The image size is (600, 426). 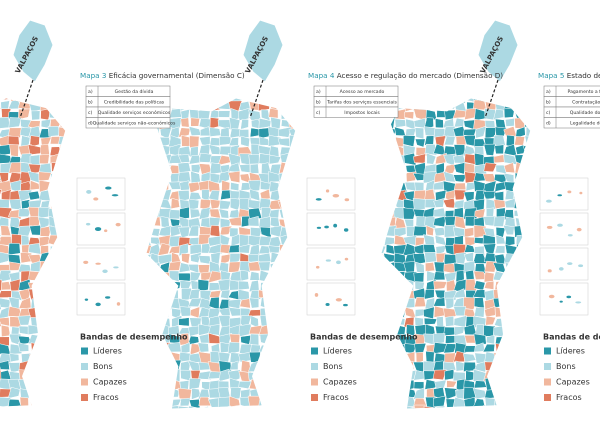 I want to click on item-text: Acesso ao mercado, so click(x=362, y=92).